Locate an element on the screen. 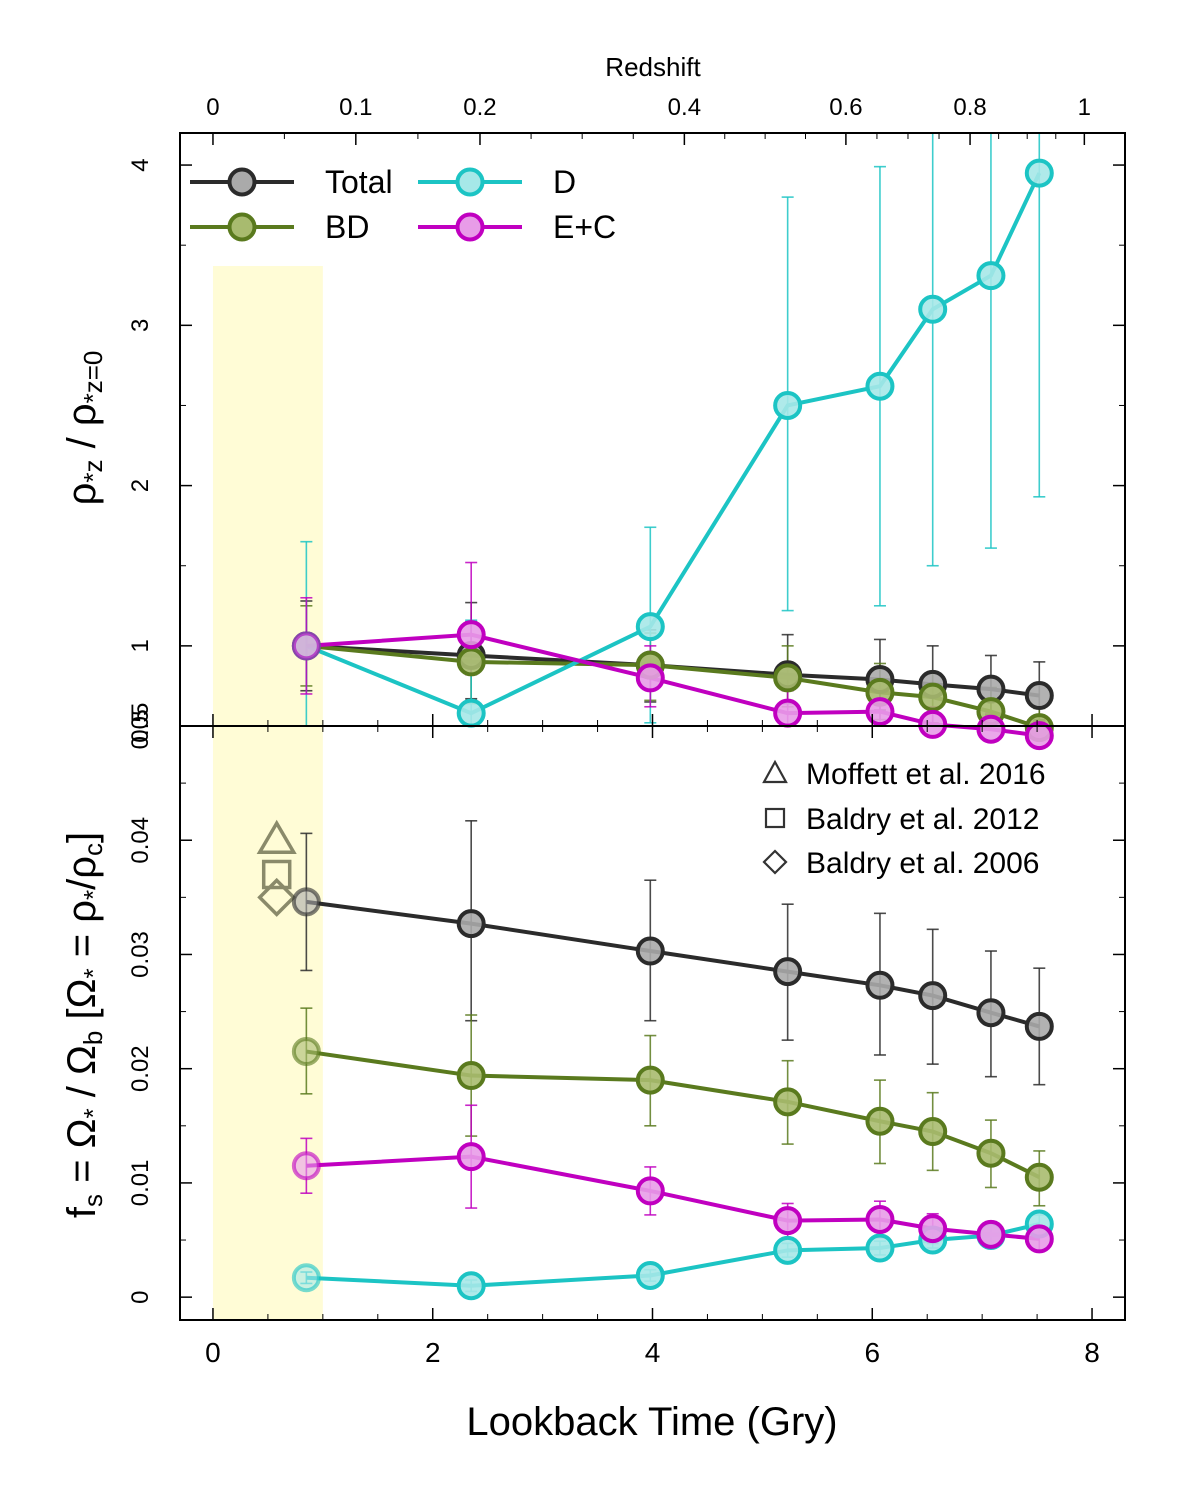 The height and width of the screenshot is (1500, 1200). xtick-label: 2 is located at coordinates (433, 1352).